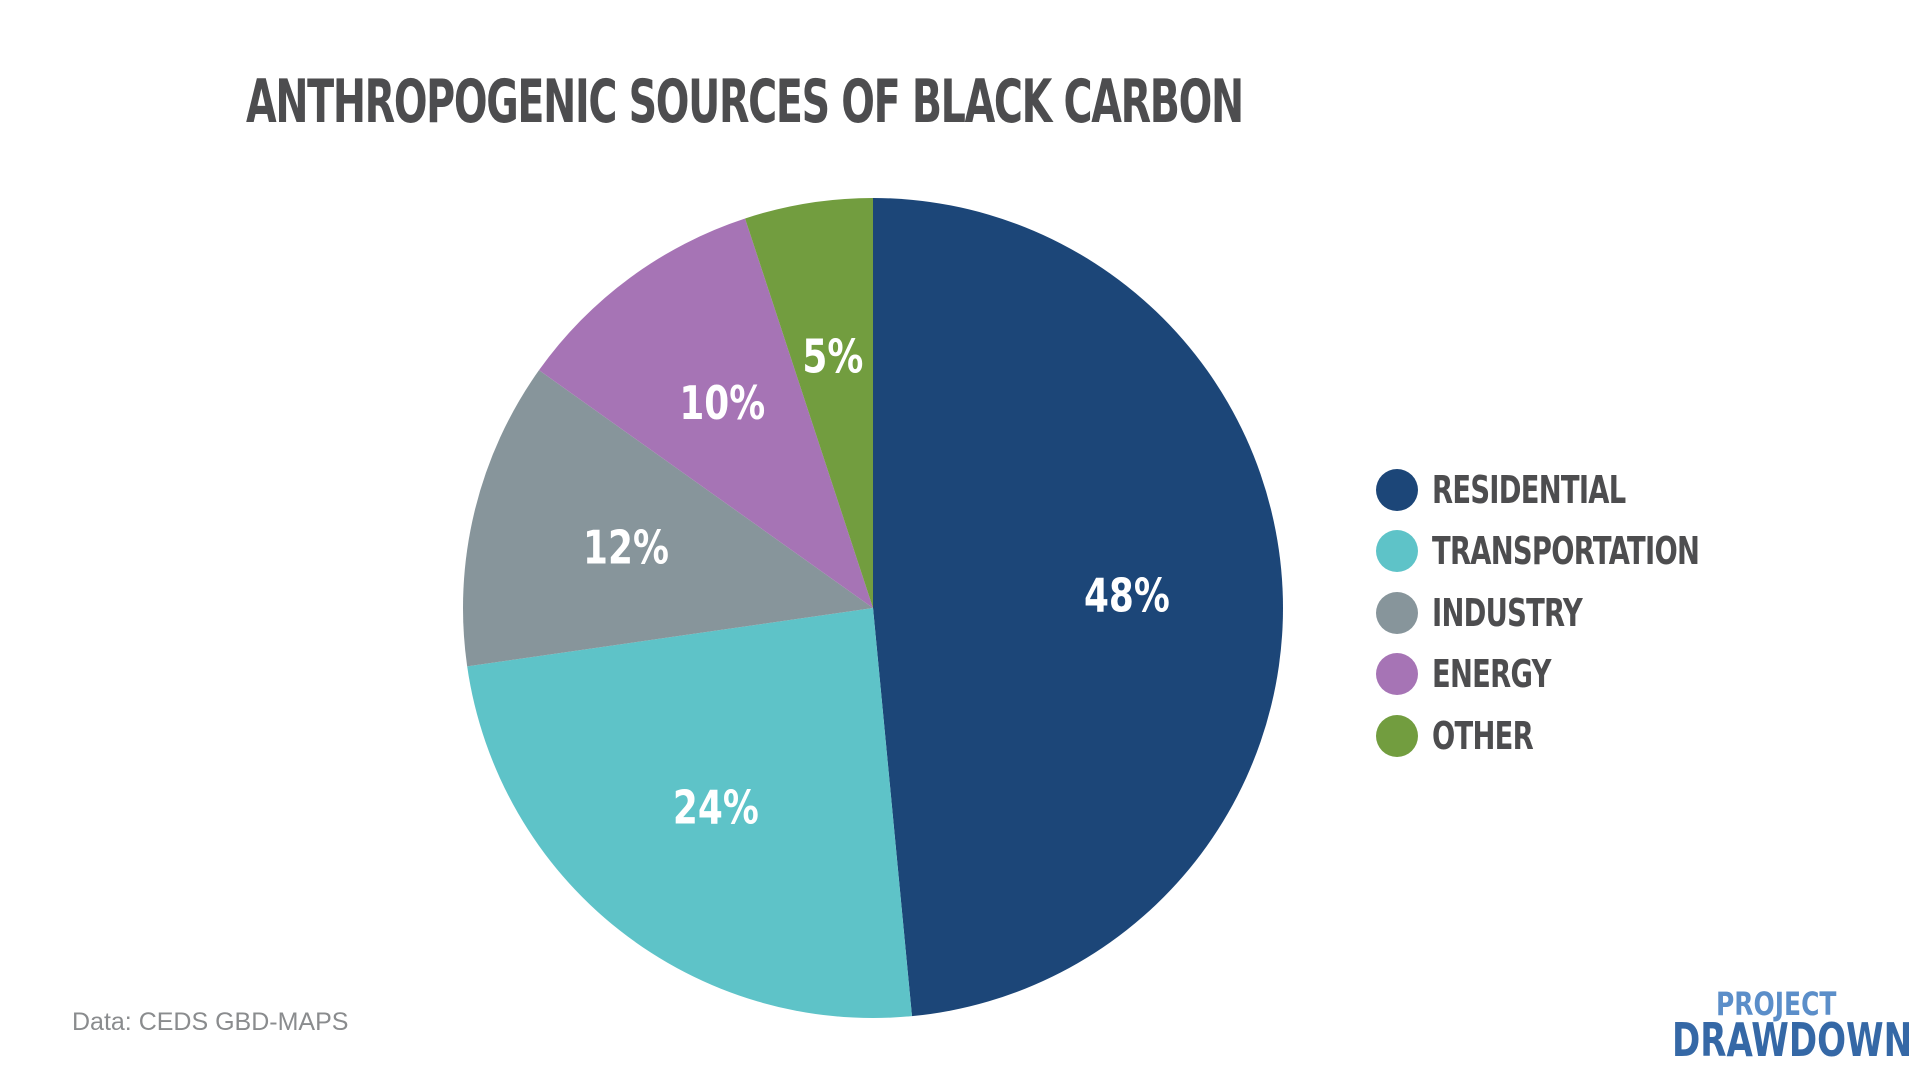  What do you see at coordinates (1491, 674) in the screenshot?
I see `legend-label-energy: ENERGY` at bounding box center [1491, 674].